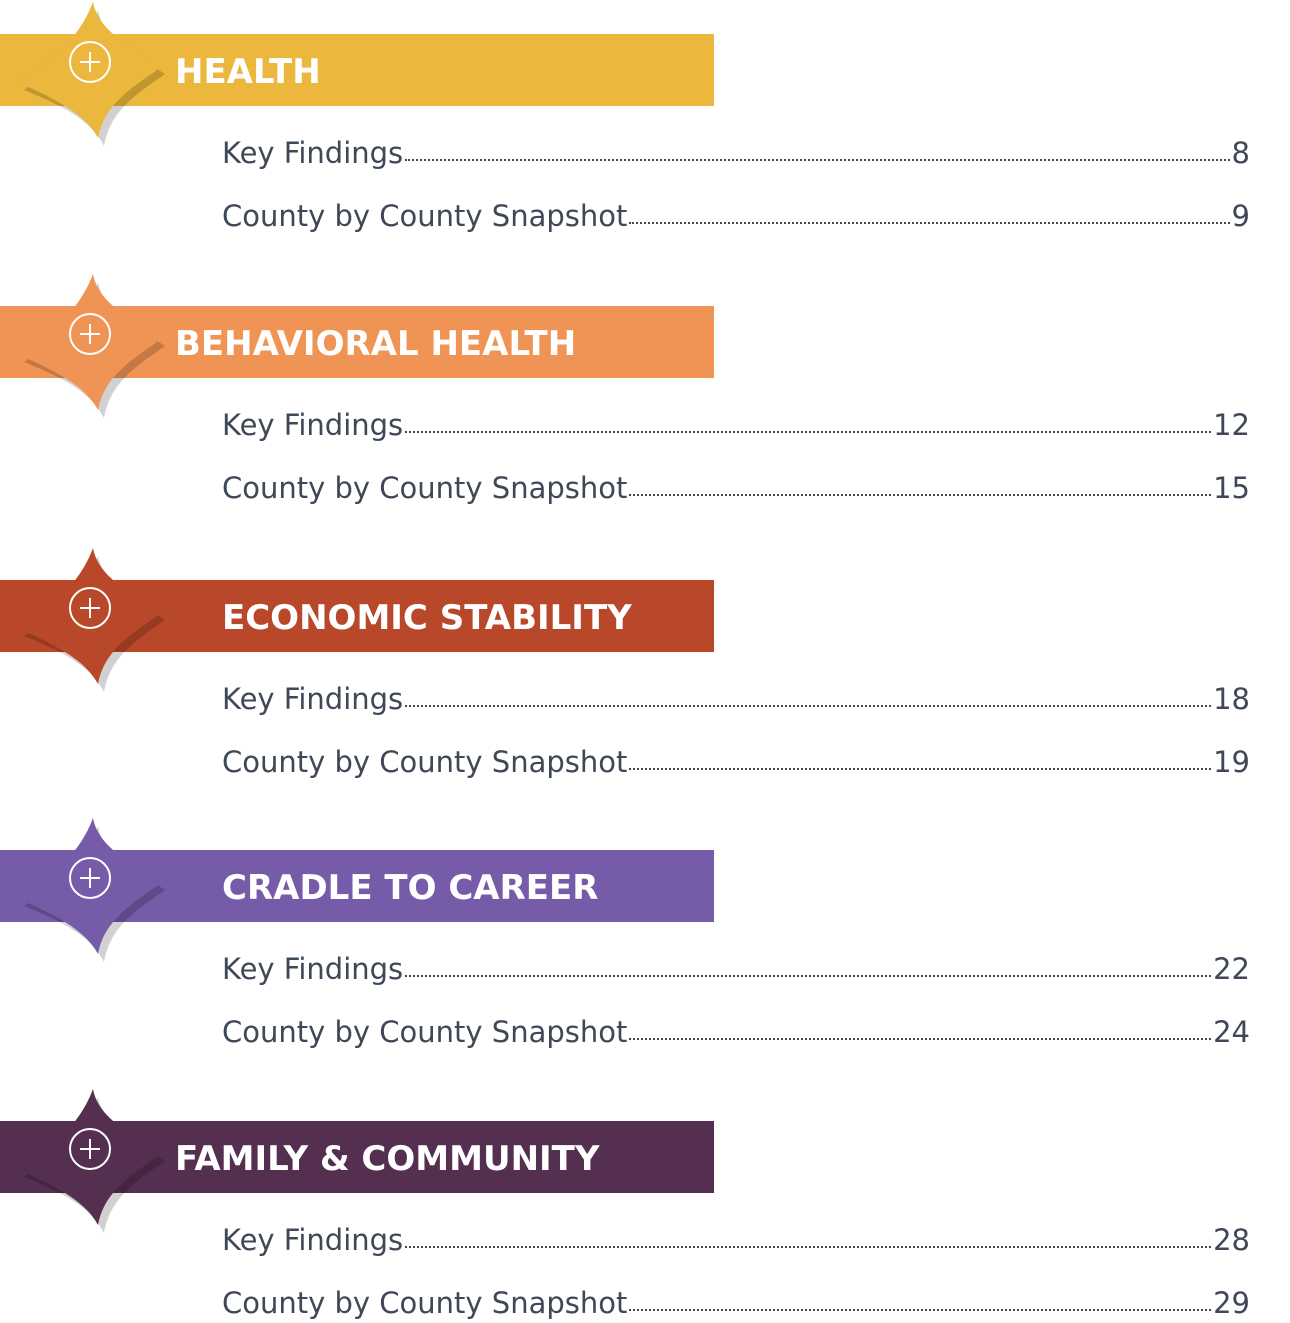 This screenshot has width=1290, height=1323. I want to click on toc-entry: County by County Snapshot 19, so click(736, 759).